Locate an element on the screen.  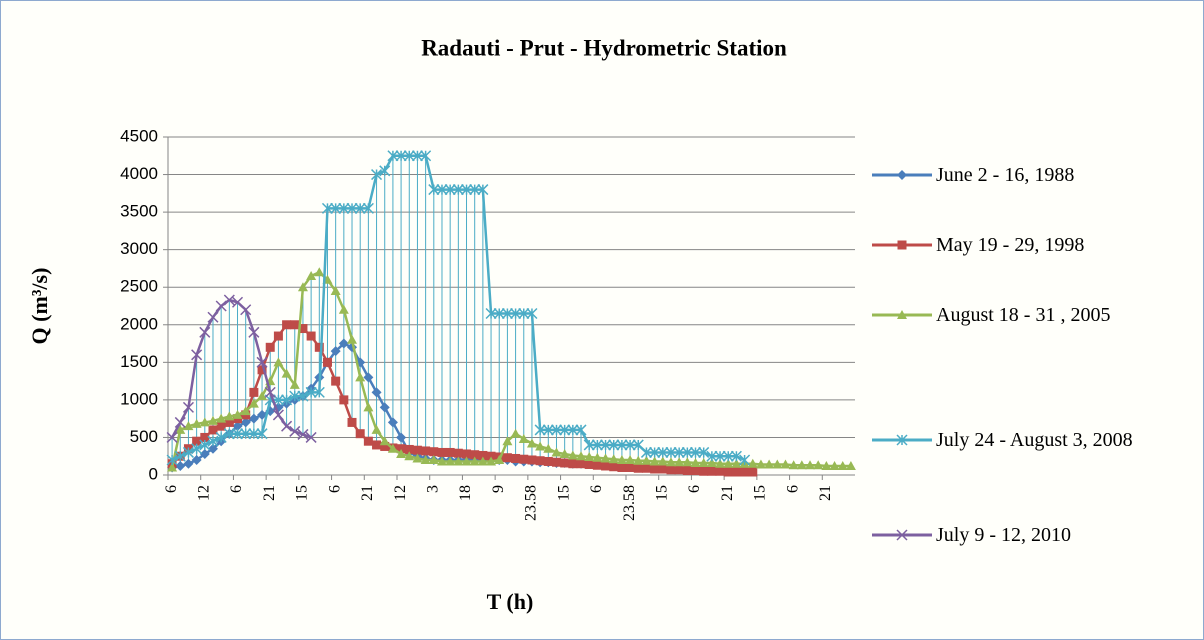
legend-label: August 18 - 31 , 2005 is located at coordinates (1023, 315).